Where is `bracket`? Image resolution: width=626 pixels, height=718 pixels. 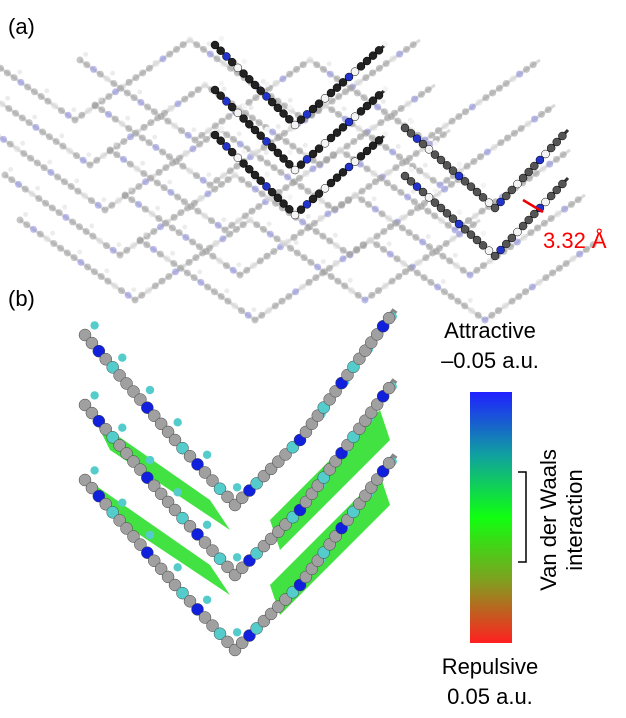
bracket is located at coordinates (522, 517).